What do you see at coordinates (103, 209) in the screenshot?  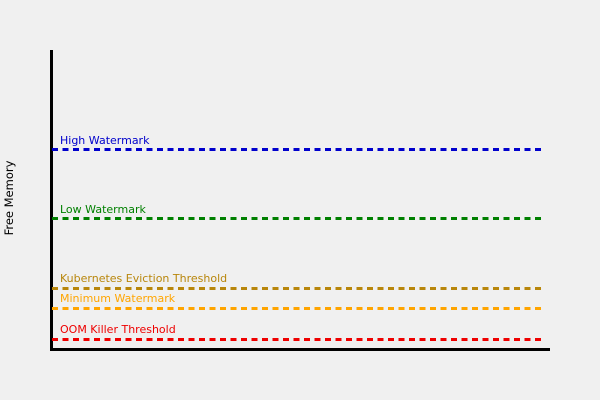 I see `threshold-label: Low Watermark` at bounding box center [103, 209].